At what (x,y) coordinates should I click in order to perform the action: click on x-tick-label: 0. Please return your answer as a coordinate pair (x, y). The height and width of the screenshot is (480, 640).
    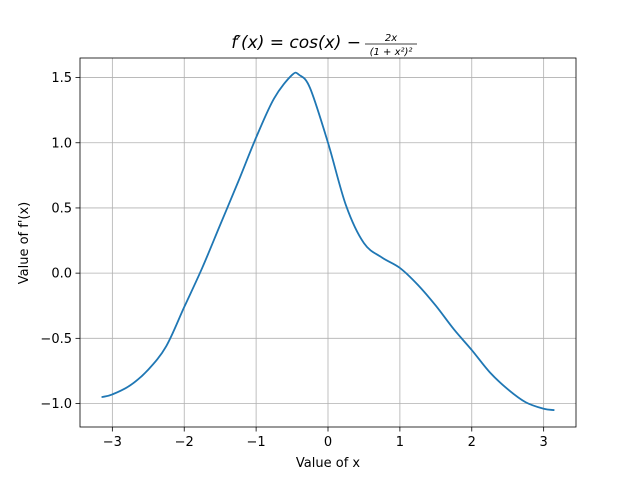
    Looking at the image, I should click on (328, 442).